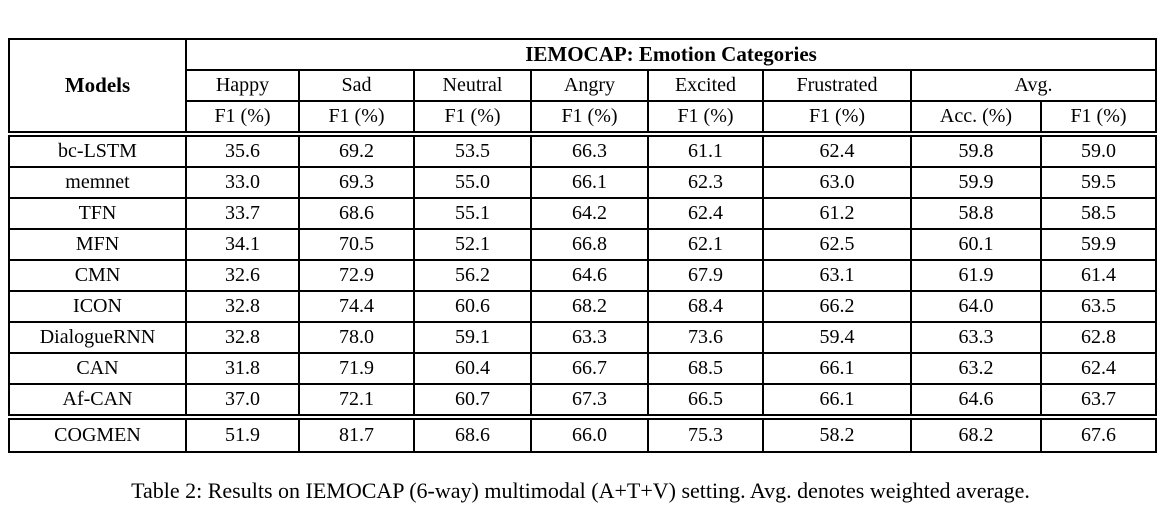 The width and height of the screenshot is (1161, 525). I want to click on value-cell: 66.8, so click(589, 244).